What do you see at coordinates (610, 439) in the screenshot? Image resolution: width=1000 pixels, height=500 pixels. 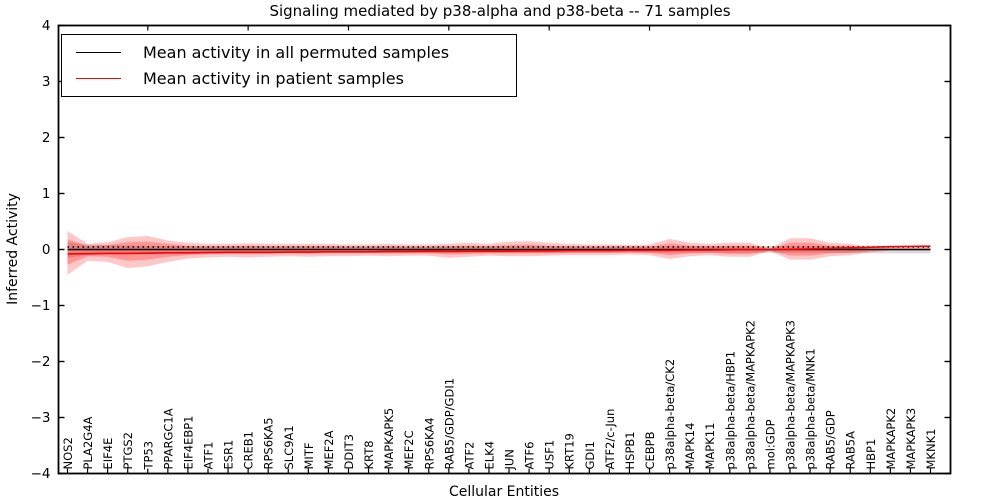 I see `x-category-label: ATF2/c-Jun` at bounding box center [610, 439].